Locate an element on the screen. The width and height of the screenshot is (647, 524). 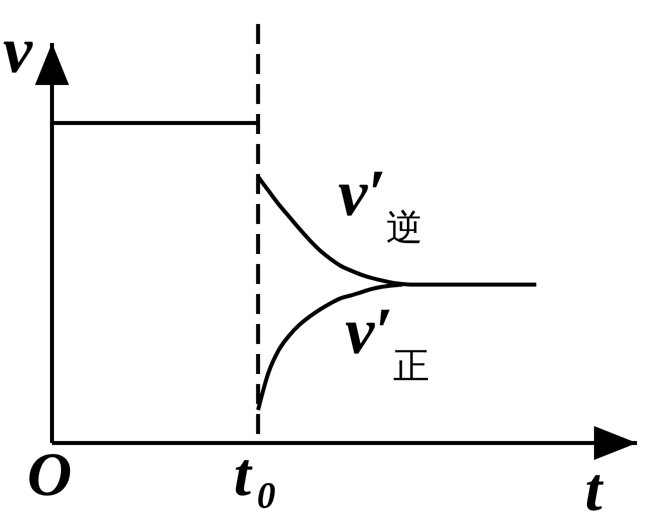
series-label: v′$_{逆}$ is located at coordinates (380, 202).